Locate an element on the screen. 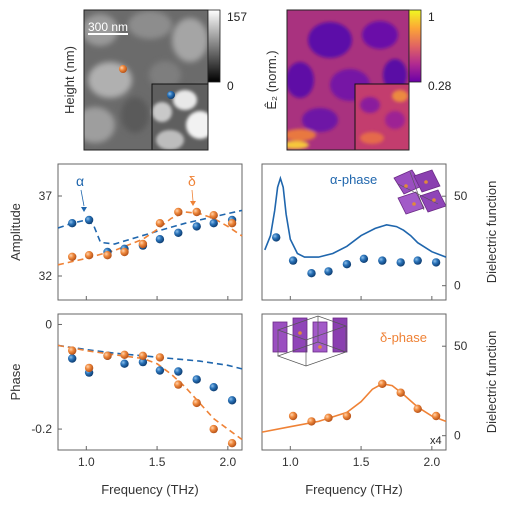 Image resolution: width=510 pixels, height=510 pixels. scale-note: x4 is located at coordinates (436, 441).